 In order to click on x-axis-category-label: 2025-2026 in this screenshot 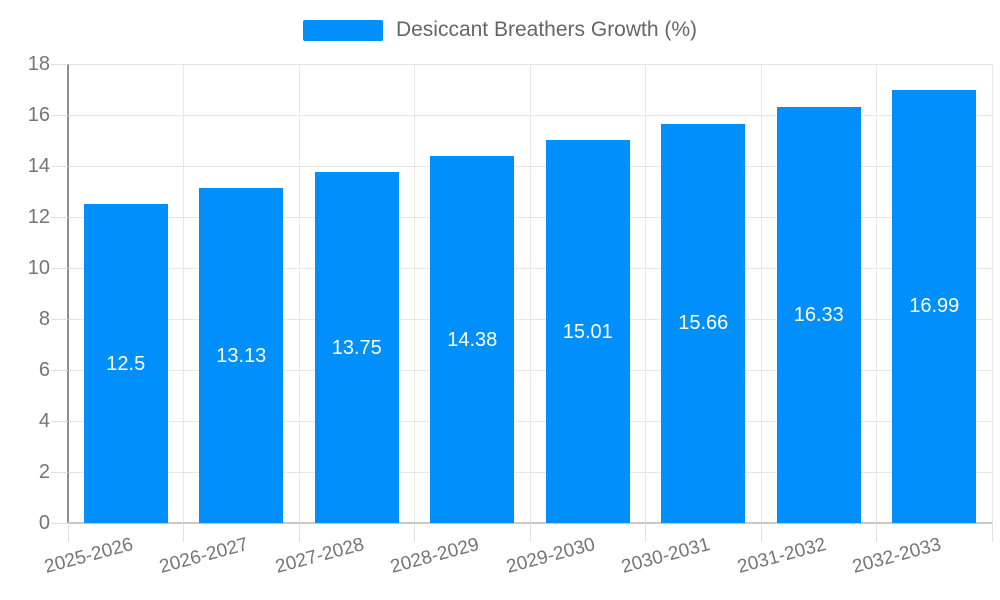, I will do `click(88, 556)`.